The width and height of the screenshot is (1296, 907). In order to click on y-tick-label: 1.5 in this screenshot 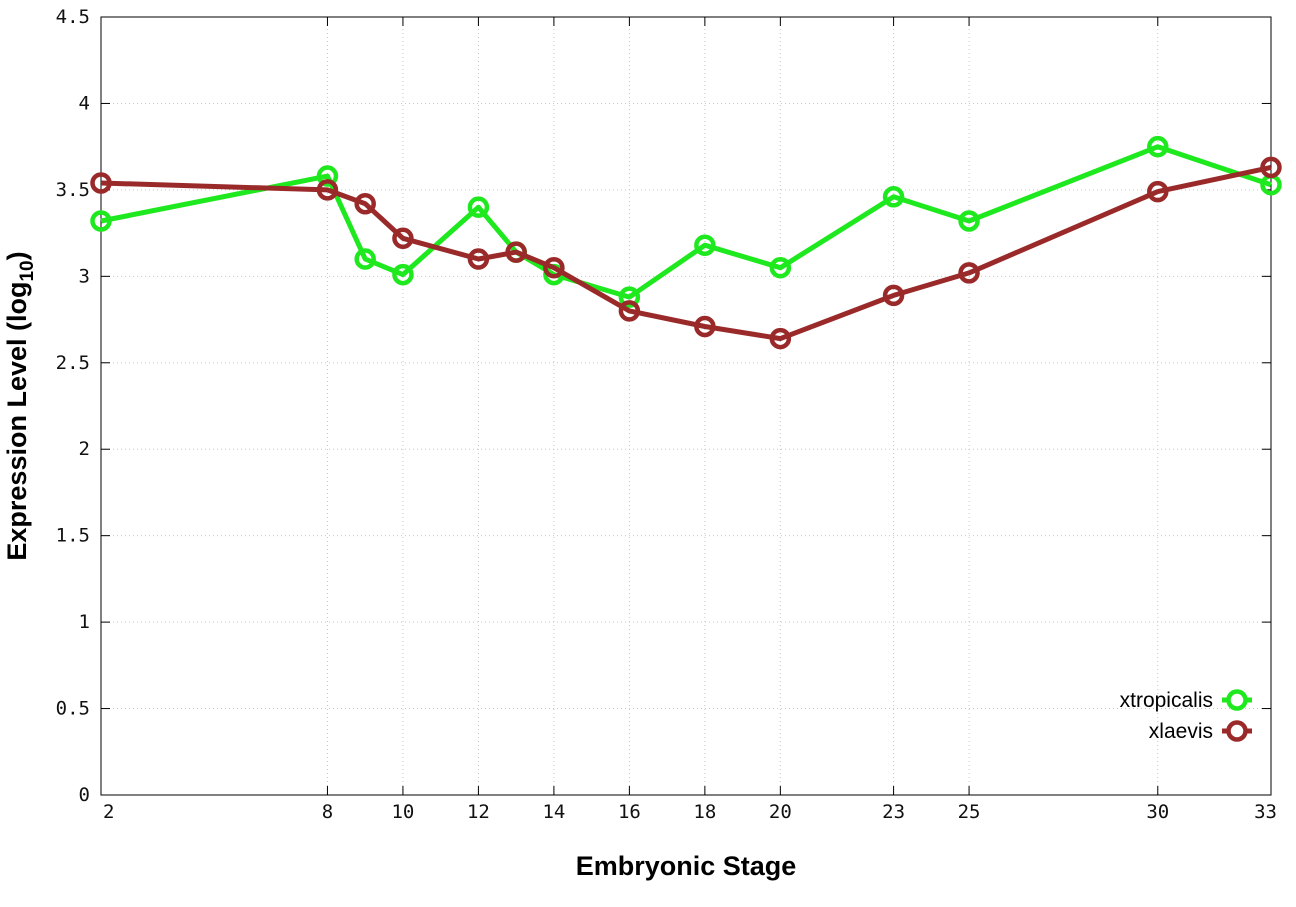, I will do `click(73, 536)`.